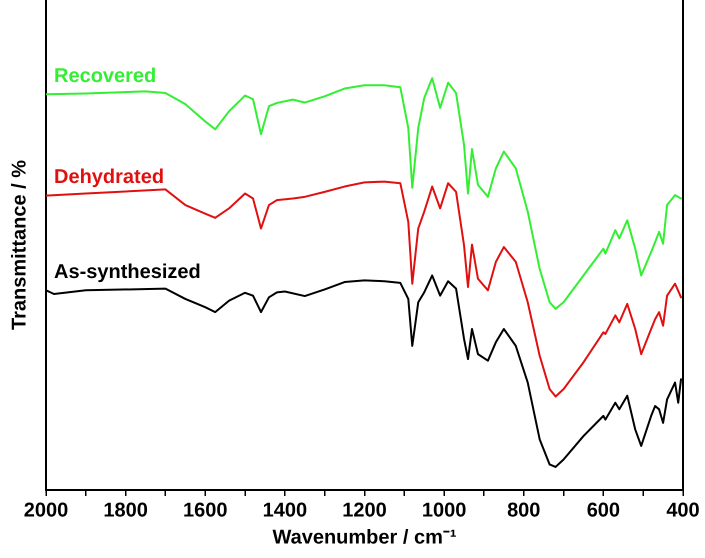  What do you see at coordinates (109, 177) in the screenshot?
I see `series-label: Dehydrated` at bounding box center [109, 177].